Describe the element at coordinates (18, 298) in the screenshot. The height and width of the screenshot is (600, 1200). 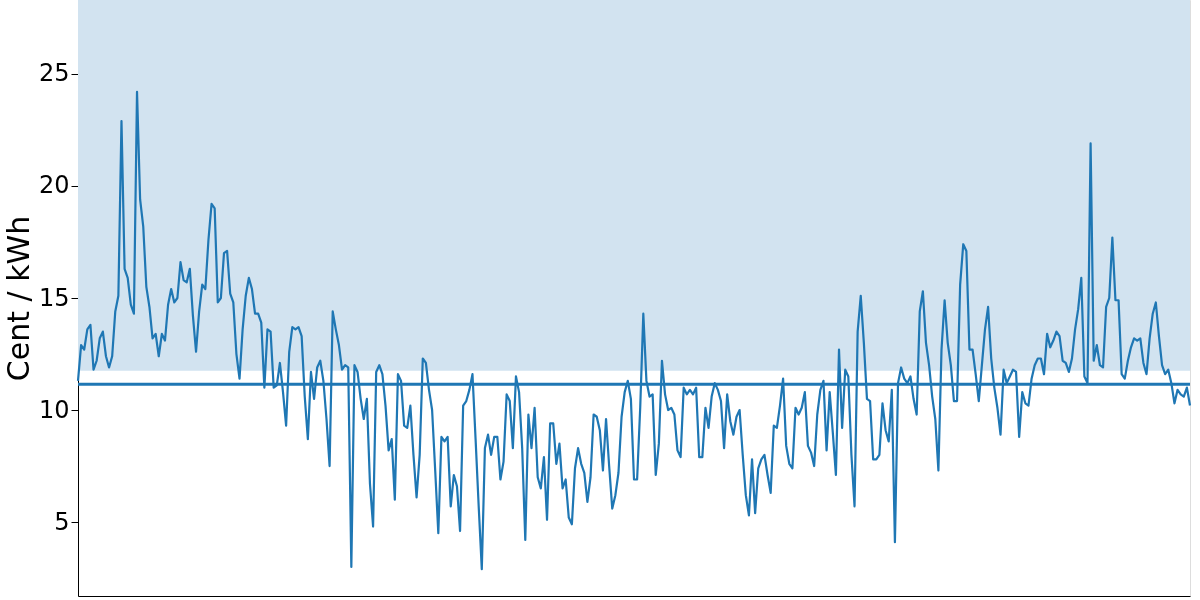
I see `y-axis-title: Cent / kWh` at that location.